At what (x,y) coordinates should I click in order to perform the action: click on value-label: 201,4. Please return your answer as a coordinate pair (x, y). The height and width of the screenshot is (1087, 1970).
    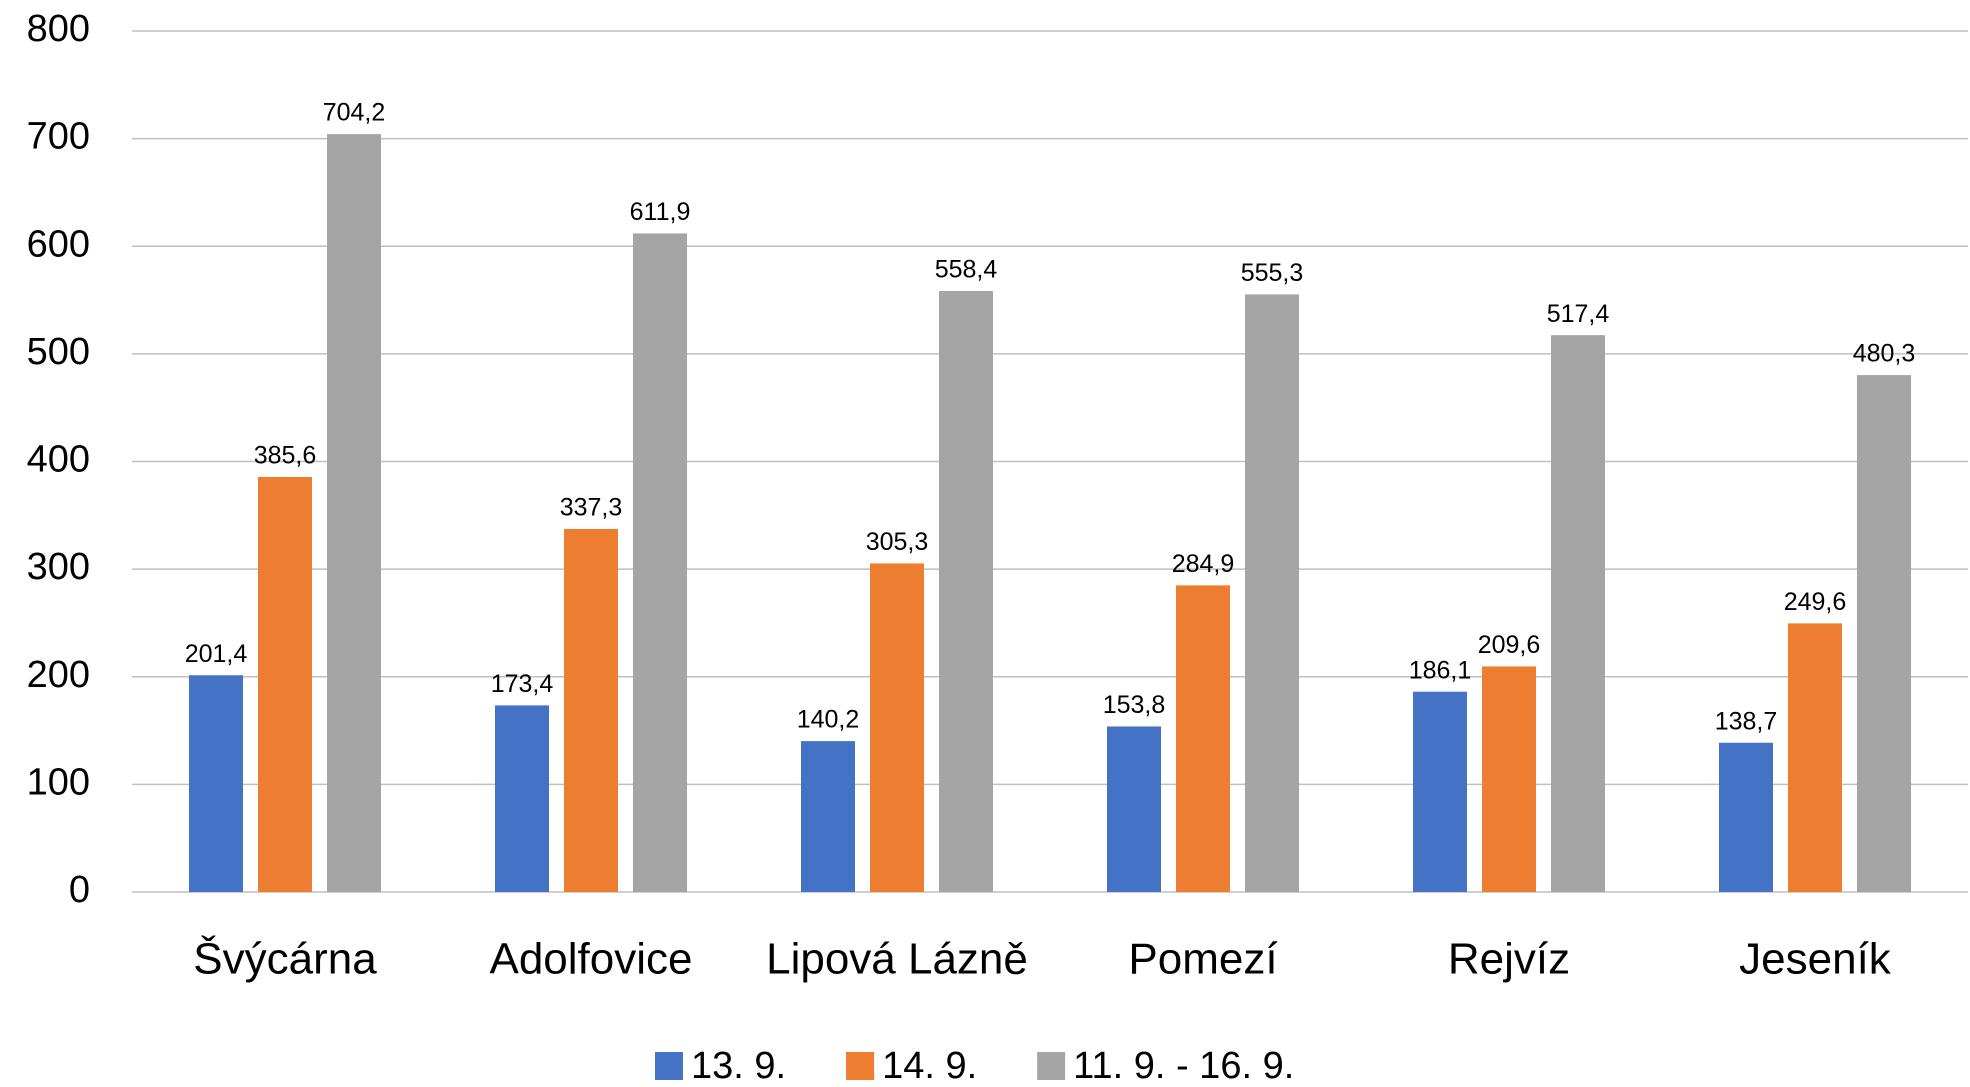
    Looking at the image, I should click on (216, 654).